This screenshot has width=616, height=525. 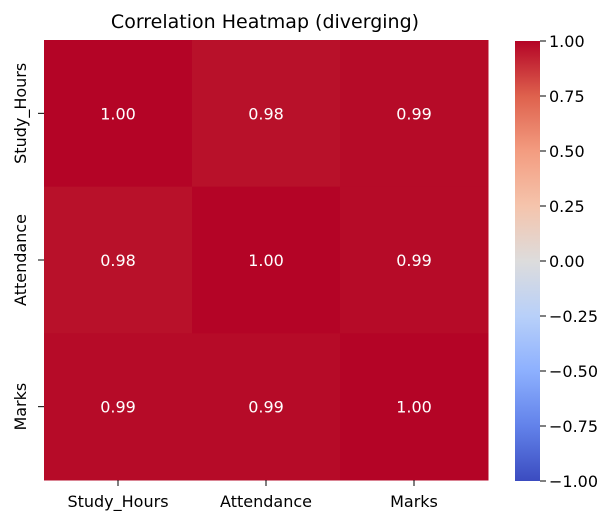 I want to click on colorbar-tick-label: 0.25, so click(x=567, y=206).